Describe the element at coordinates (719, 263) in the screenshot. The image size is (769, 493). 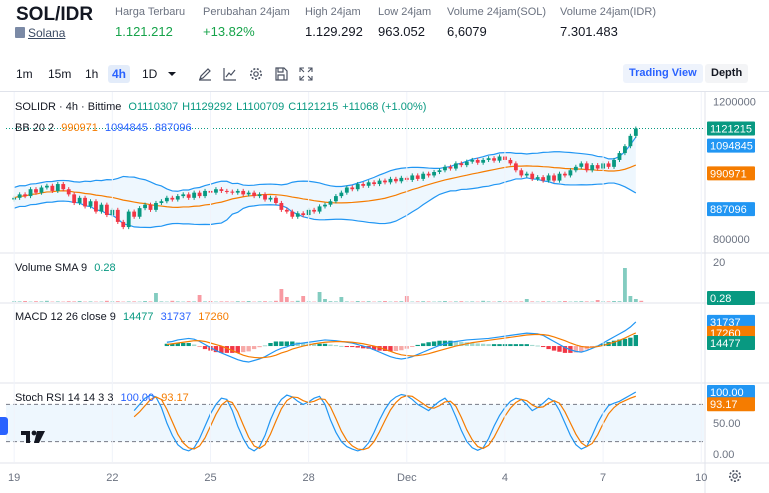
I see `volume-tick-label: 20` at that location.